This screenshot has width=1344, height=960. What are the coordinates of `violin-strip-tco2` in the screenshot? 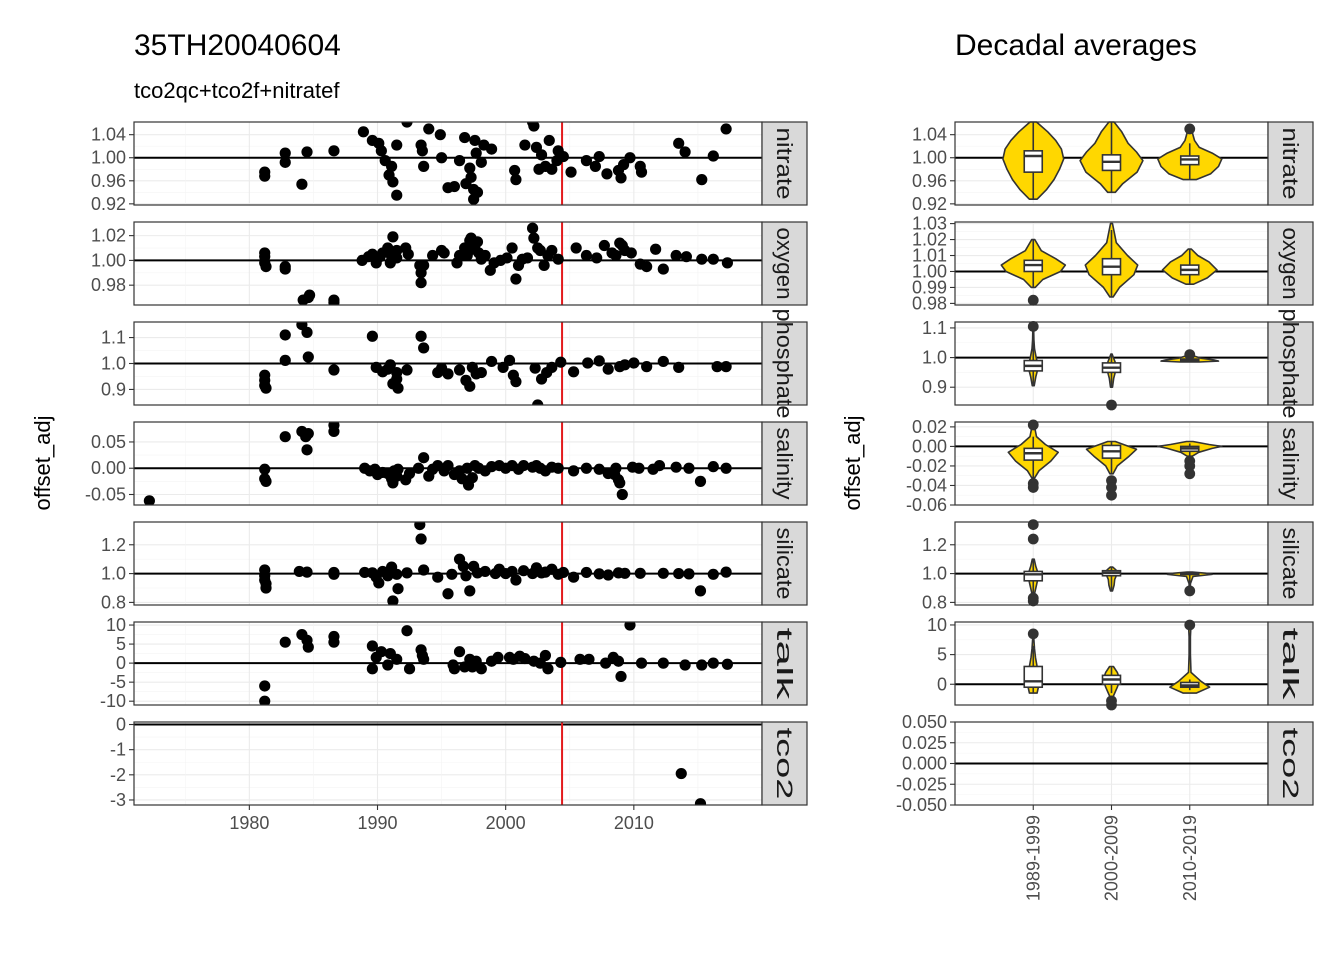 It's located at (1290, 763).